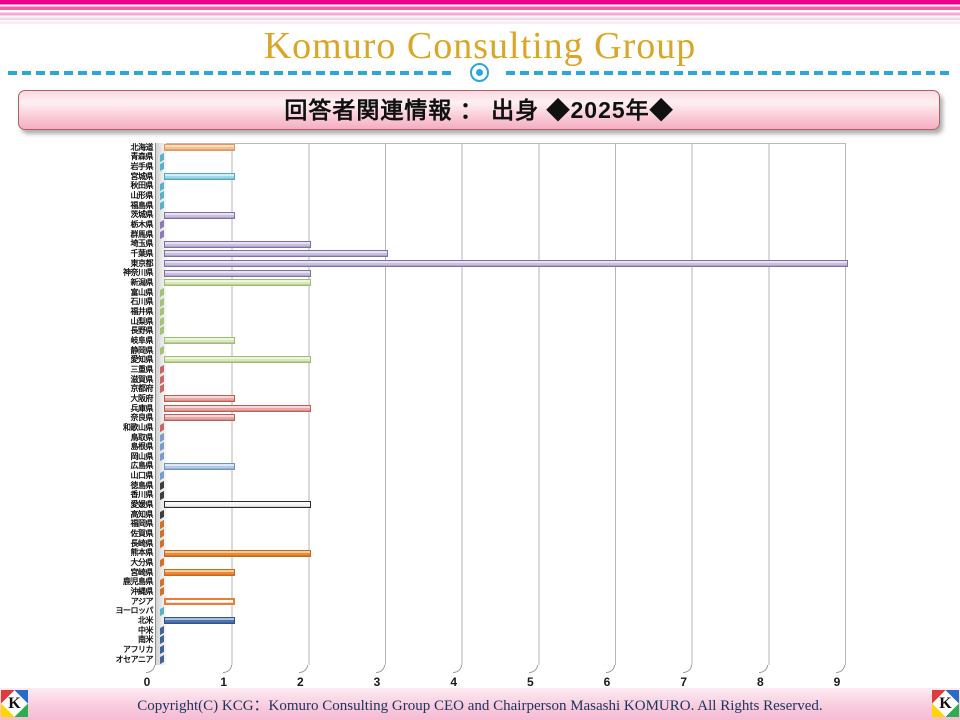 The width and height of the screenshot is (960, 720). What do you see at coordinates (231, 73) in the screenshot?
I see `divider-dashed-line` at bounding box center [231, 73].